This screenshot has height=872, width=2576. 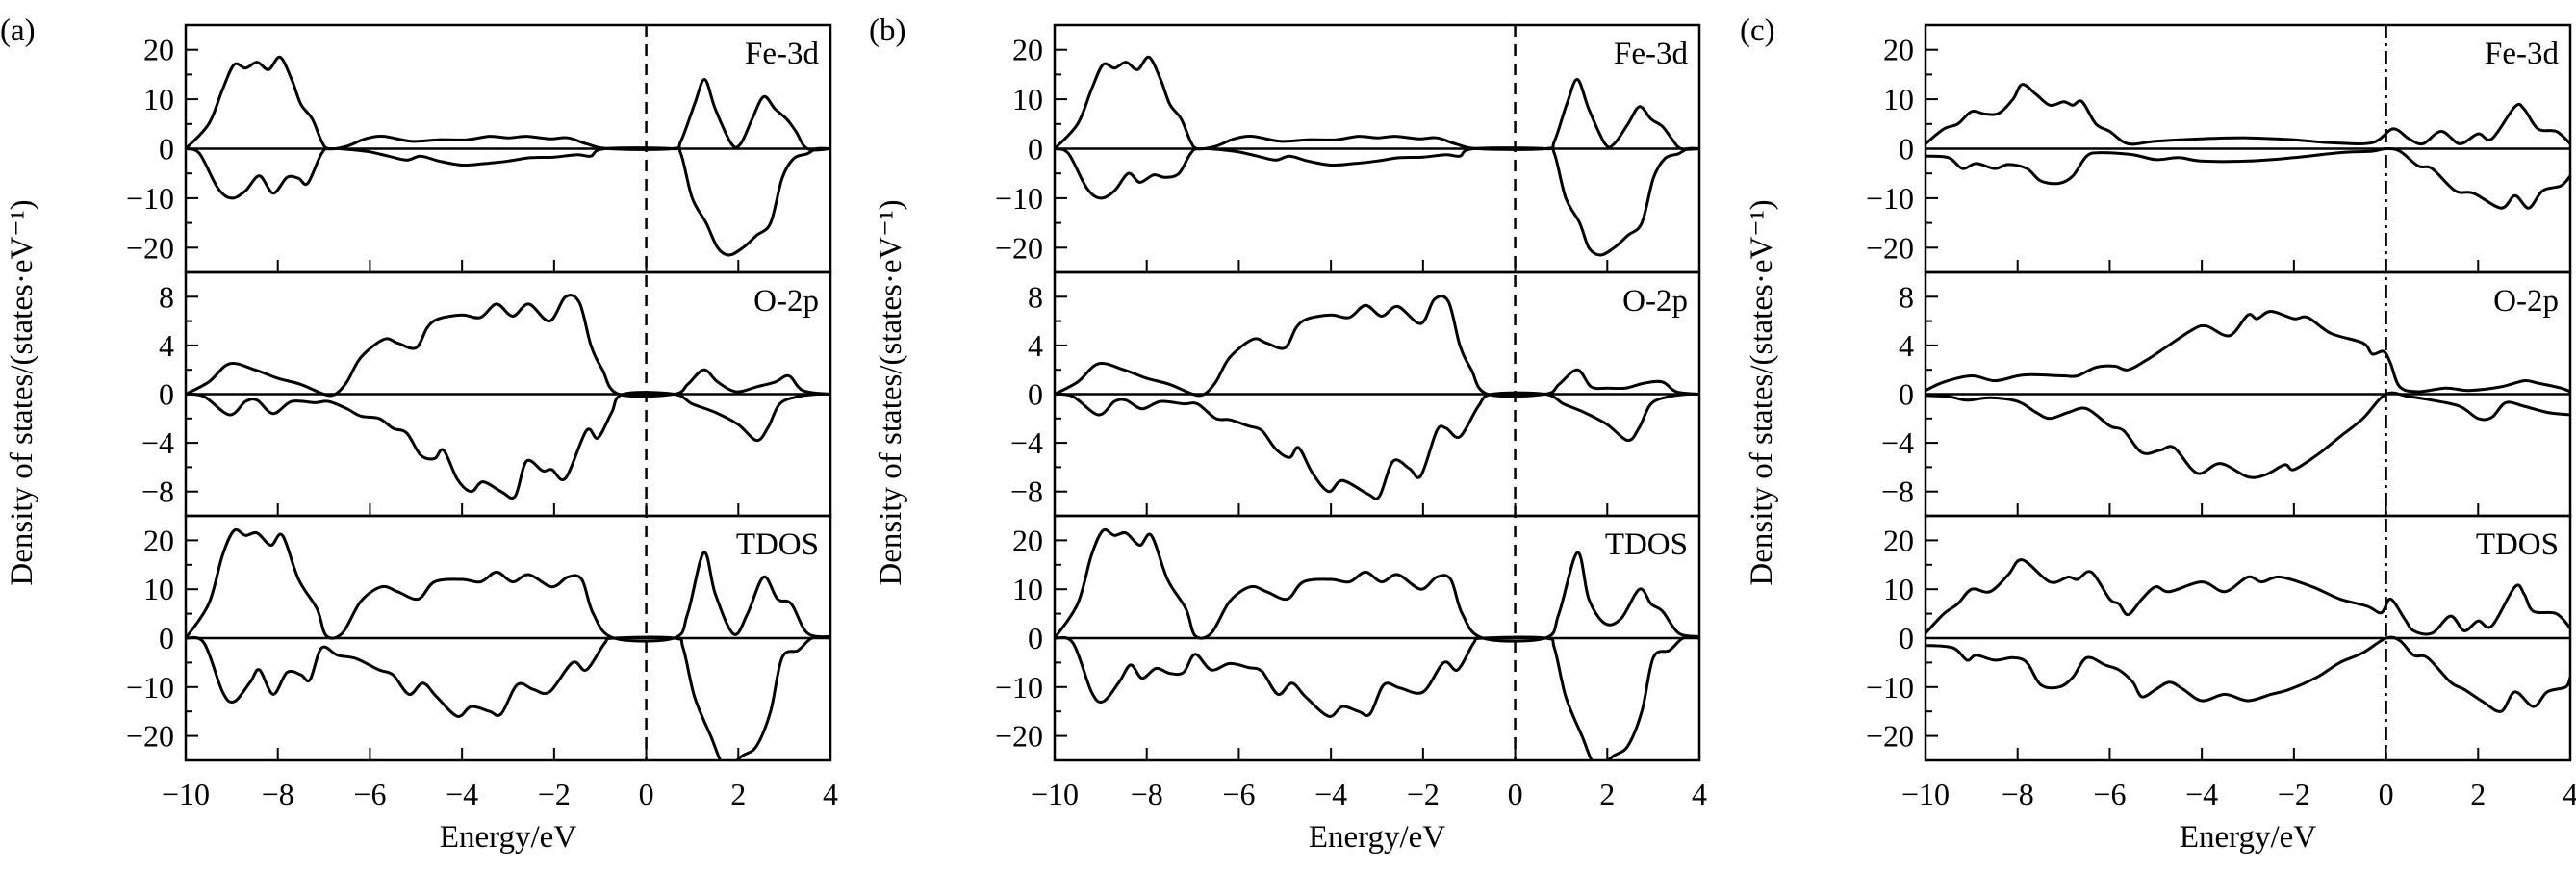 I want to click on panel-label: (b), so click(x=887, y=30).